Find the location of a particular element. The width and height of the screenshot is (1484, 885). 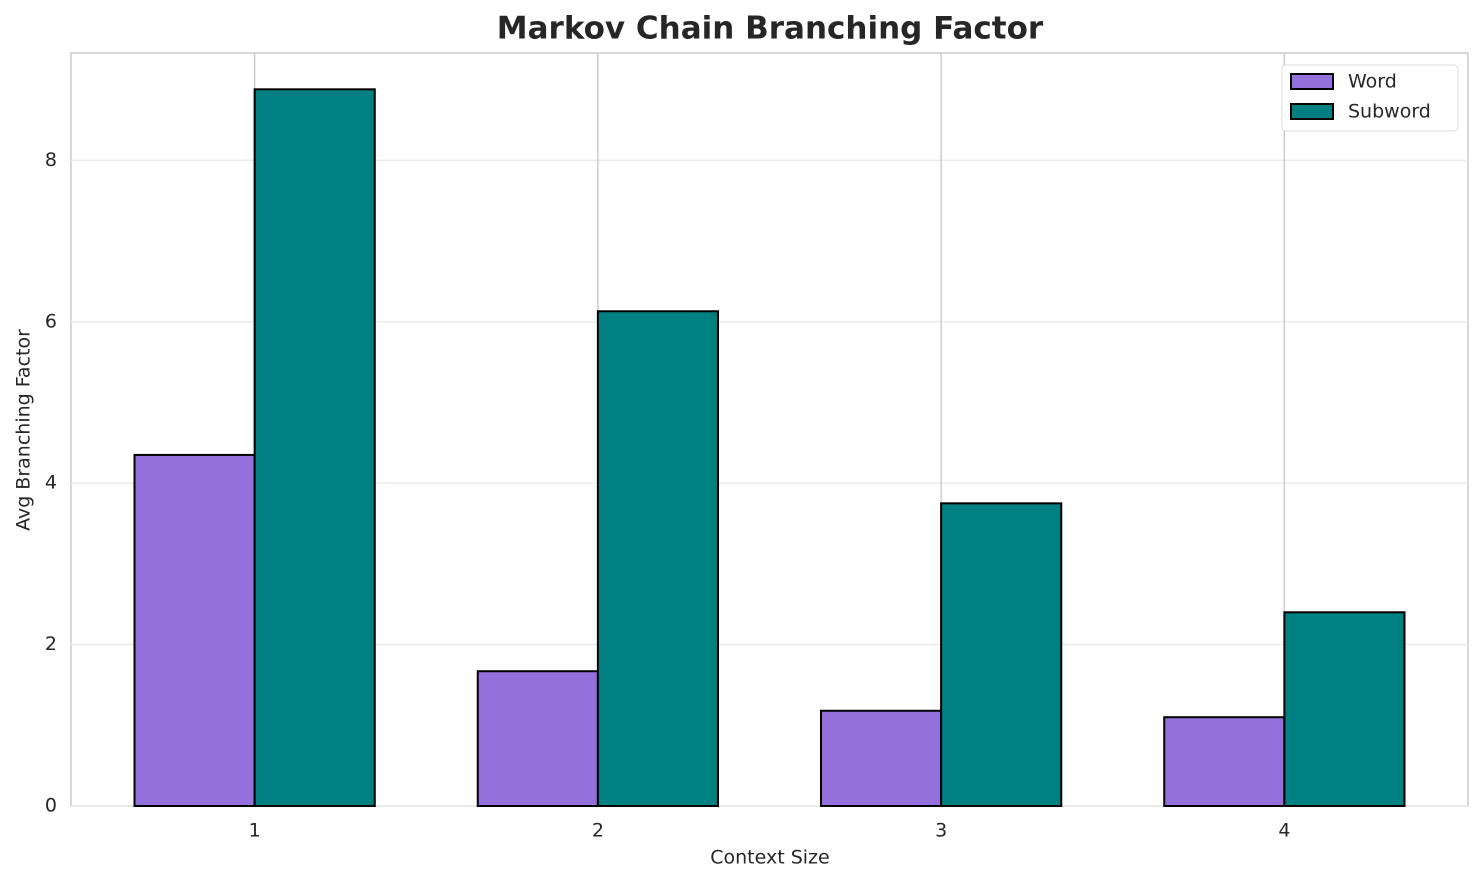

y-axis-label: Avg Branching Factor is located at coordinates (24, 430).